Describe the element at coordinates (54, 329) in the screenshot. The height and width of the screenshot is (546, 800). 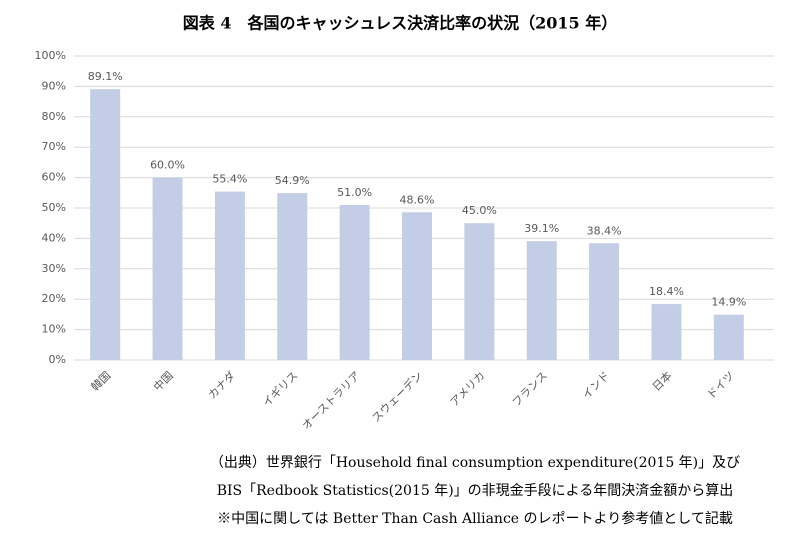
I see `y-tick-label: 10%` at that location.